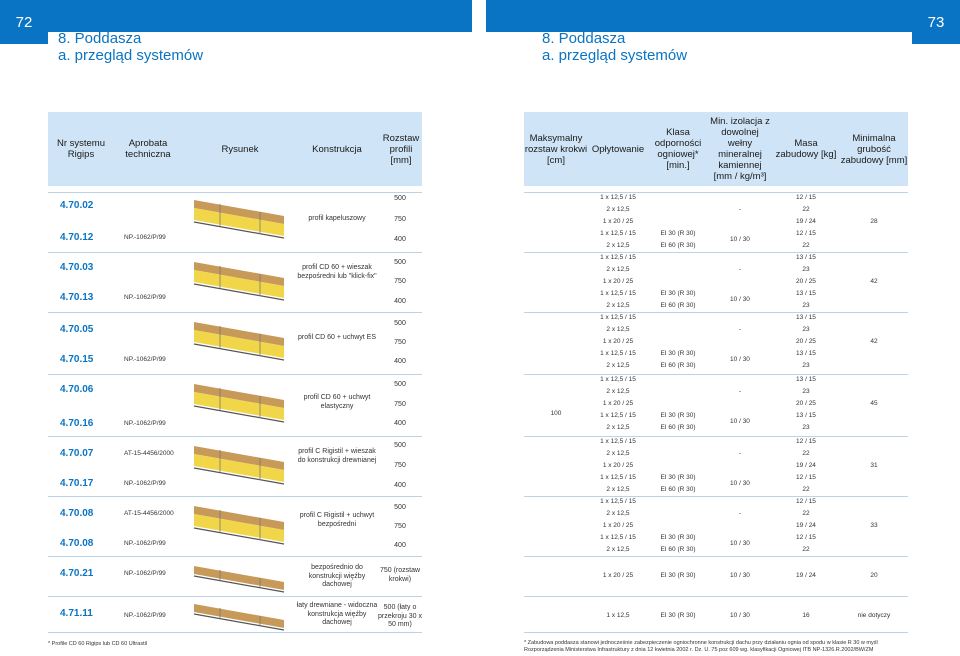 The image size is (960, 656). I want to click on system-number: 4.70.08, so click(77, 513).